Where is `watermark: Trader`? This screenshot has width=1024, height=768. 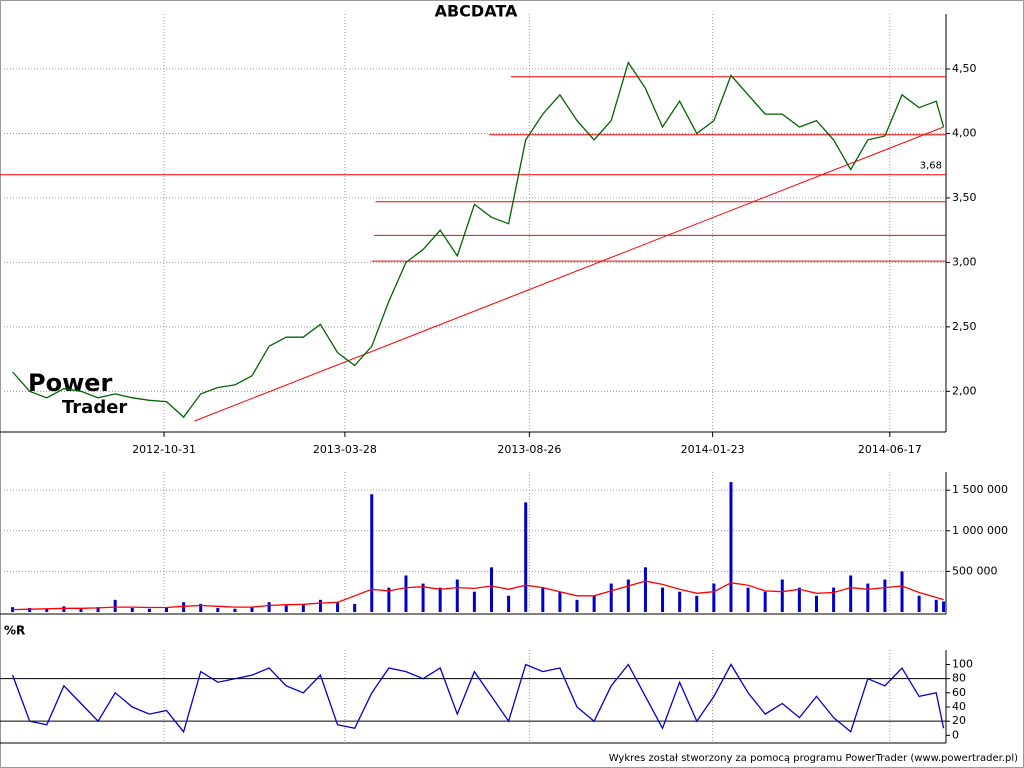 watermark: Trader is located at coordinates (94, 407).